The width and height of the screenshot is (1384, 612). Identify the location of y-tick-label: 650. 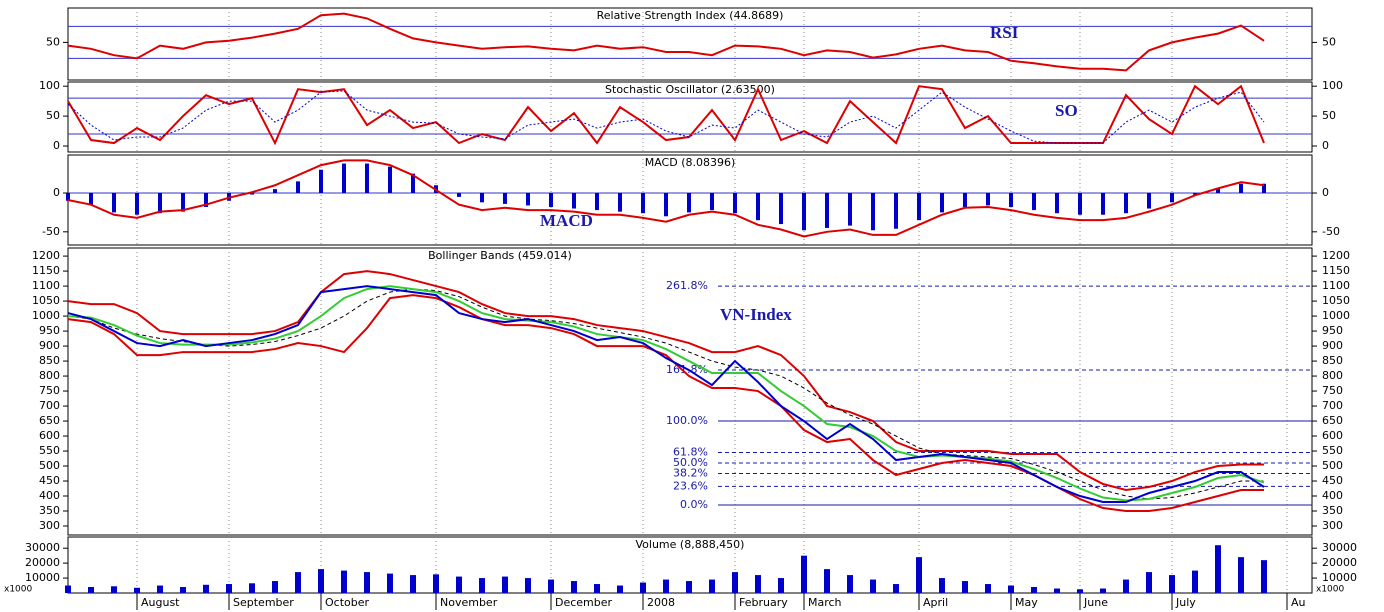
(1332, 420).